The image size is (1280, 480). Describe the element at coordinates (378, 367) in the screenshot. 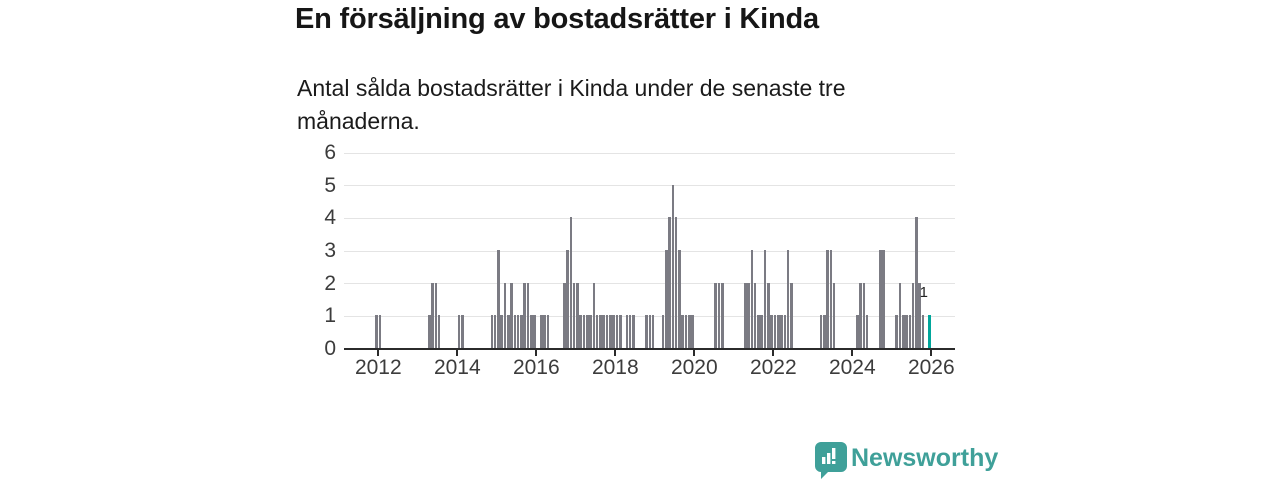

I see `x-axis-tick-label: 2012` at that location.